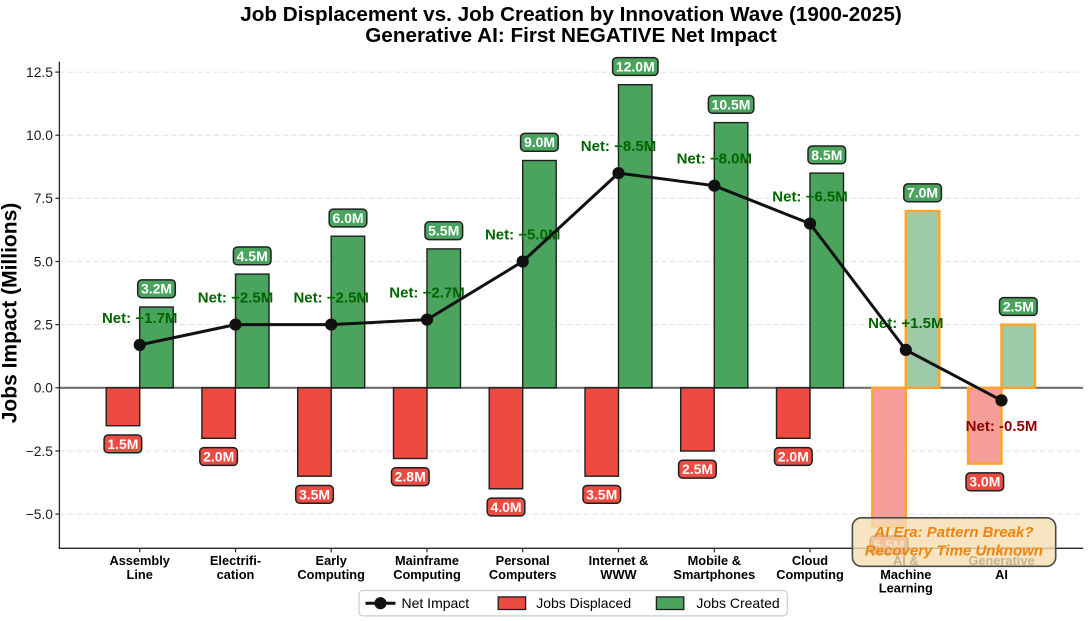 The image size is (1090, 621). I want to click on svg-text: Net: -0.5M, so click(1002, 426).